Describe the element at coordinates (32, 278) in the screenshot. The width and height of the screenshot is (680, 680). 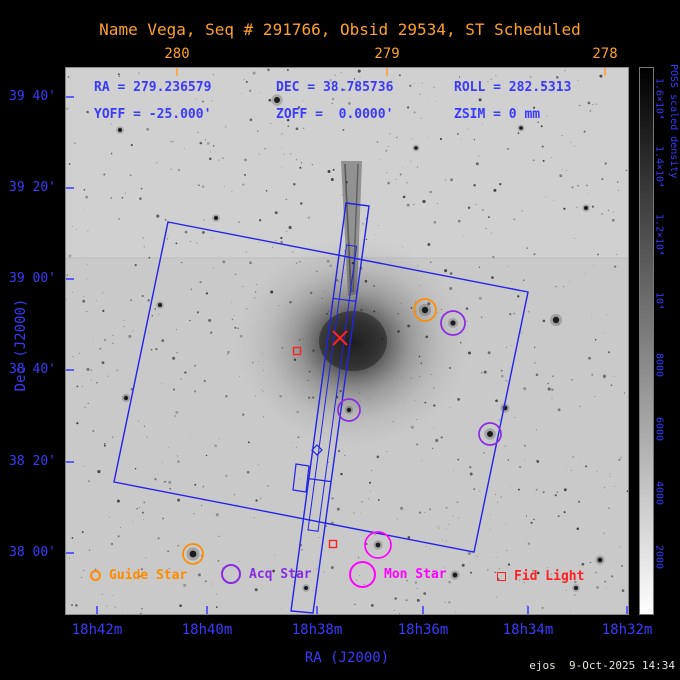
I see `dec-tick-label: 39 00'` at that location.